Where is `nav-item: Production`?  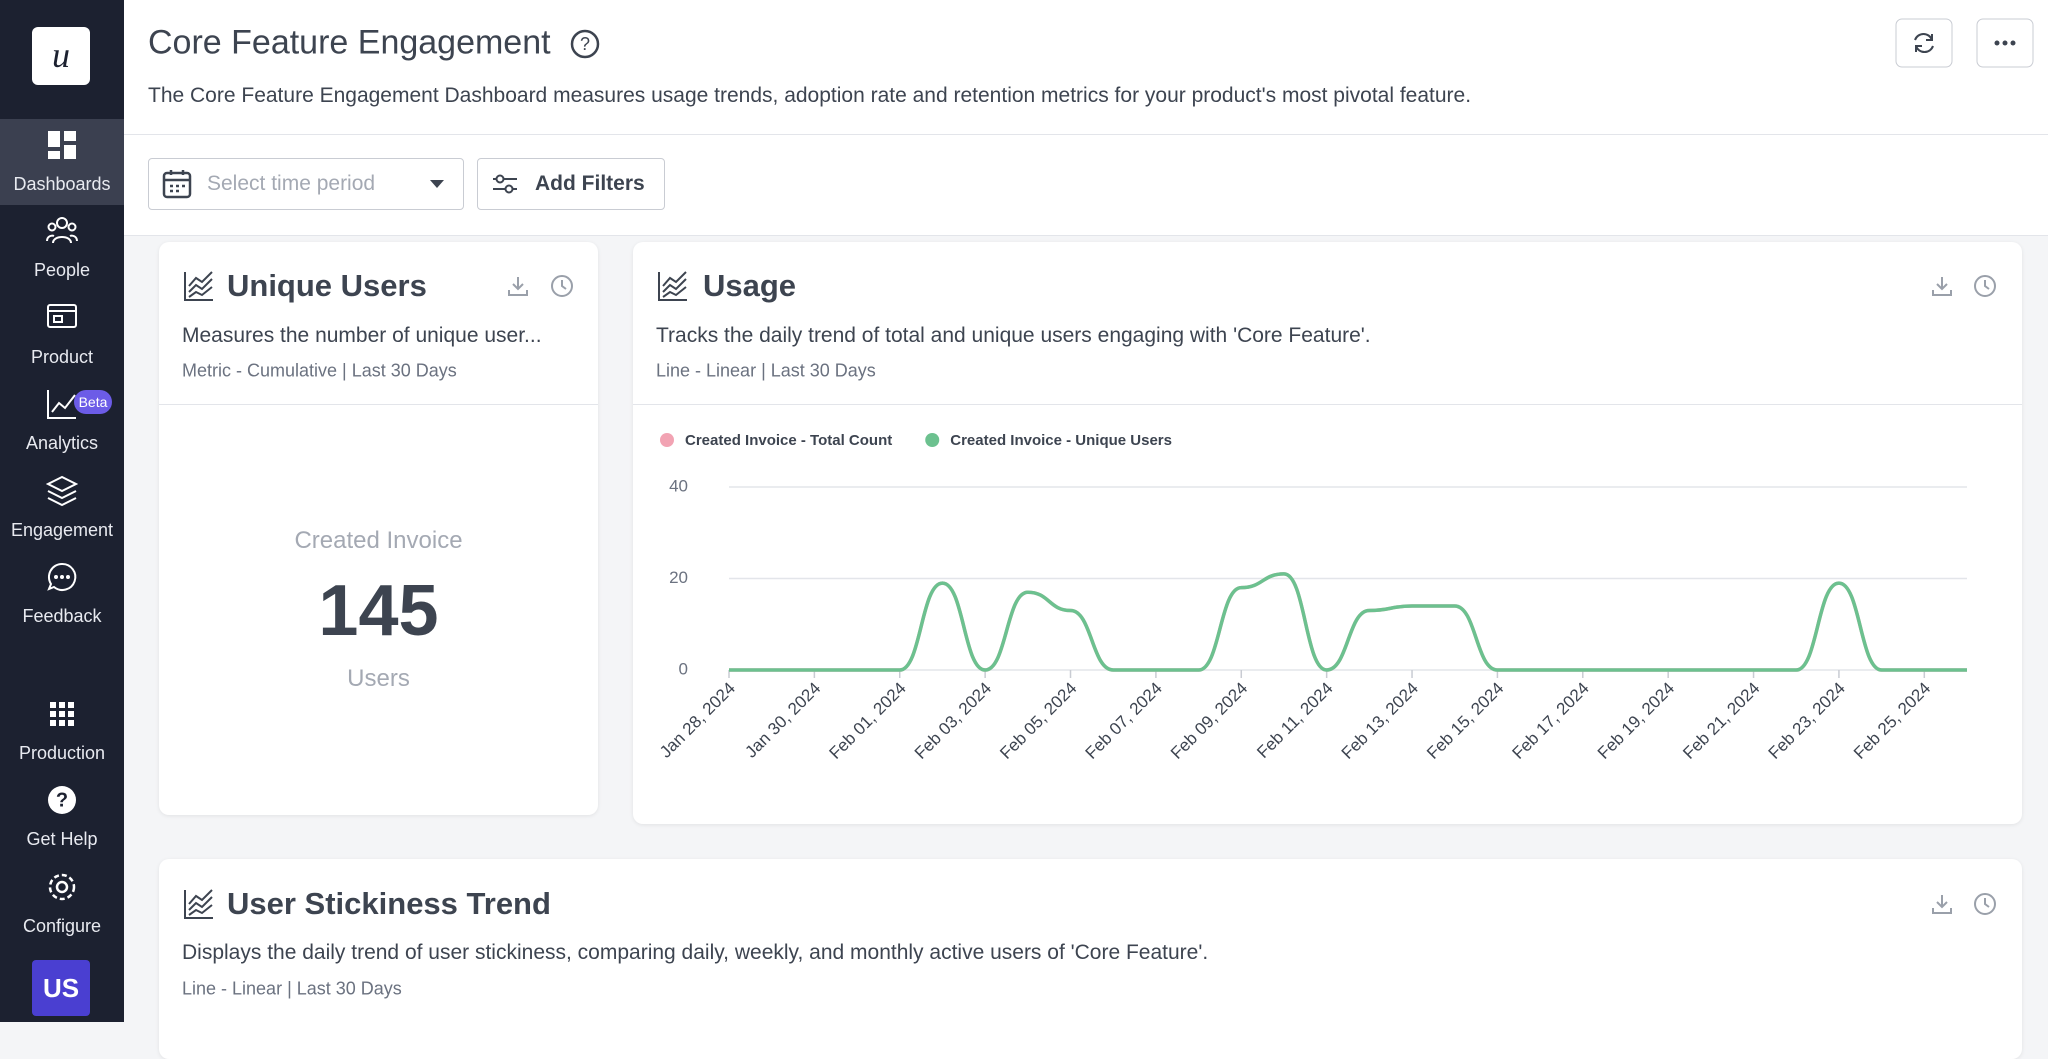 nav-item: Production is located at coordinates (62, 731).